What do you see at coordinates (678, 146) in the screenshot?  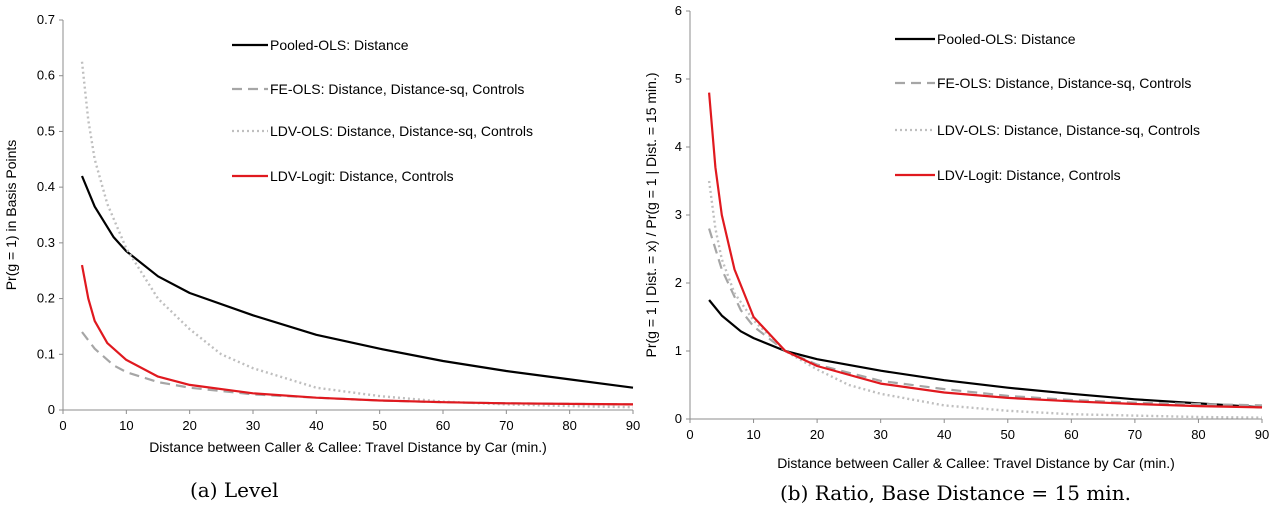 I see `y-tick-label: 4` at bounding box center [678, 146].